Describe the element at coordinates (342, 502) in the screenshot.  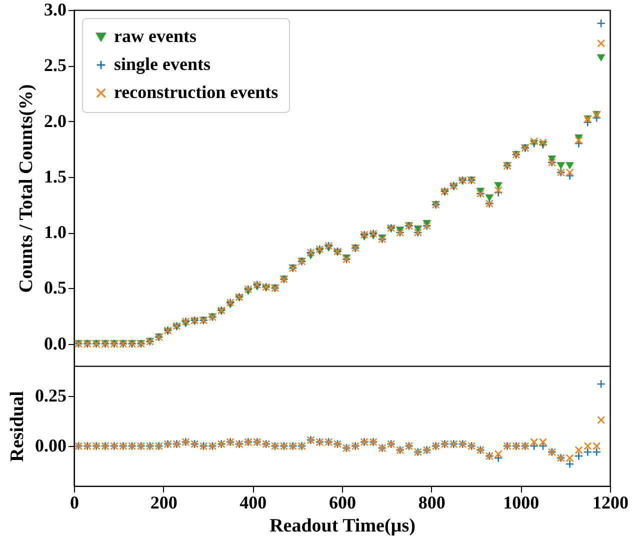
I see `x-tick-label: 600` at that location.